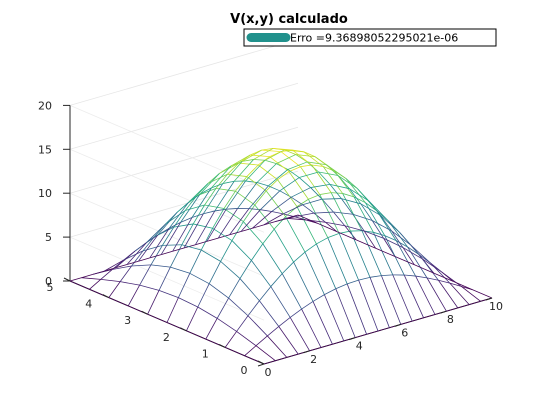 This screenshot has height=417, width=558. What do you see at coordinates (127, 320) in the screenshot?
I see `y-tick-label: 3` at bounding box center [127, 320].